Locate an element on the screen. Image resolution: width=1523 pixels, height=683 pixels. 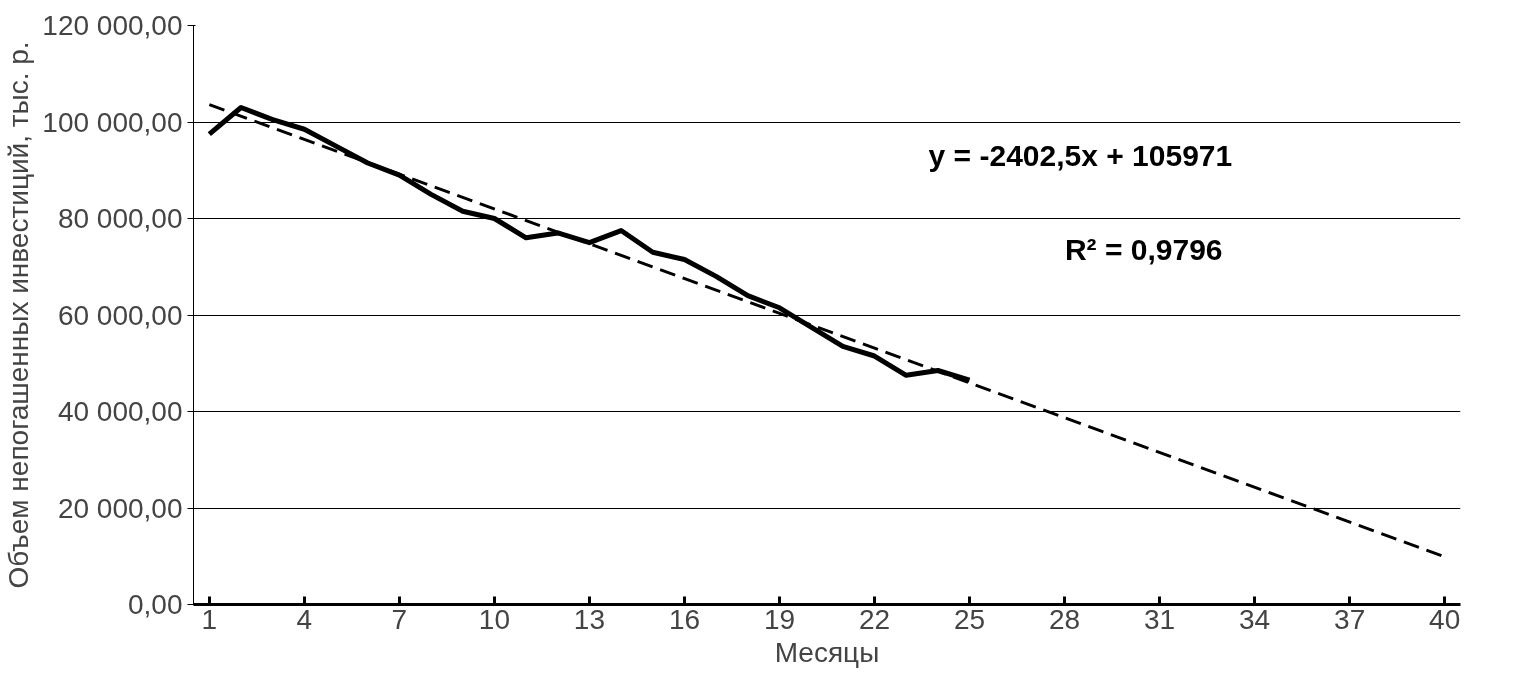
y-tick-label: 60 000,00 is located at coordinates (120, 315).